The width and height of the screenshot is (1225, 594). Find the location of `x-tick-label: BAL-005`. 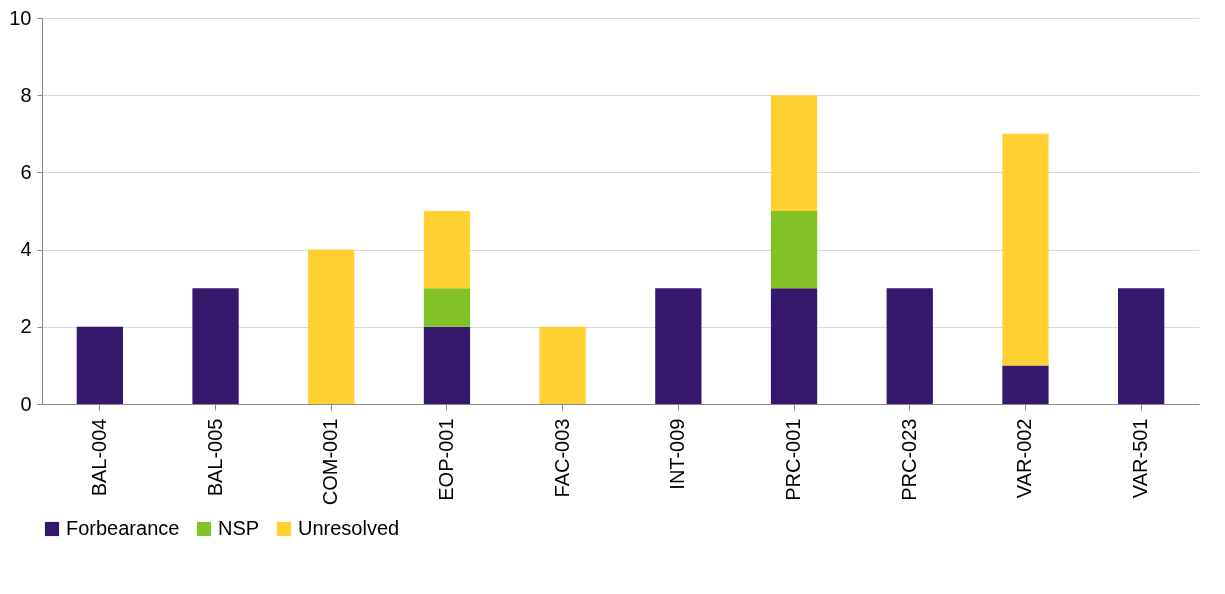

x-tick-label: BAL-005 is located at coordinates (214, 457).